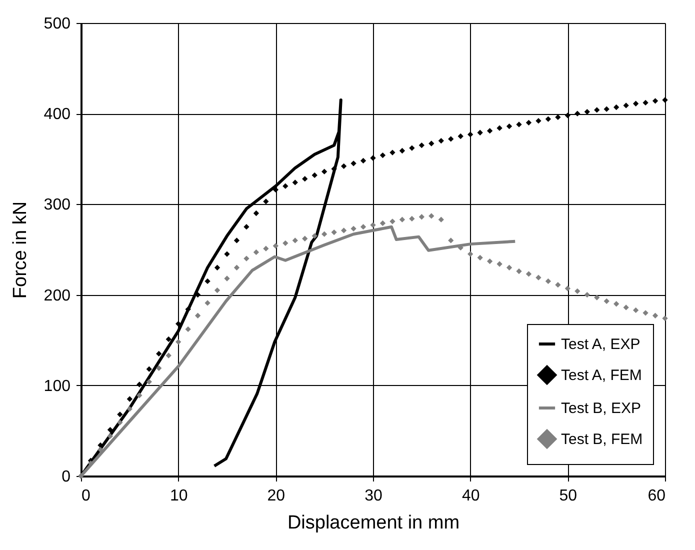  I want to click on x-tick-label: 50, so click(568, 496).